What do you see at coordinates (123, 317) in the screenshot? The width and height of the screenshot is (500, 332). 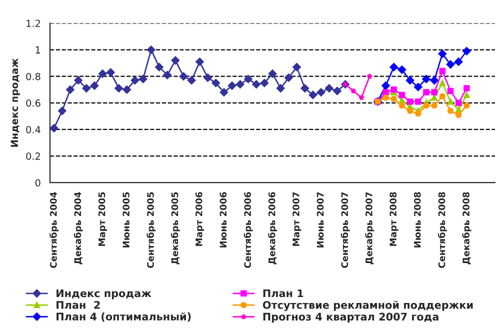 I see `legend-label: План 4 (оптимальный)` at bounding box center [123, 317].